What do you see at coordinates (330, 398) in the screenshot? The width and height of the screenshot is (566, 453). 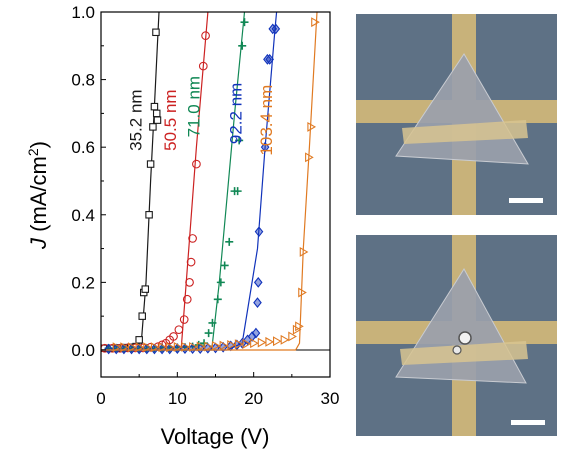 I see `x-tick-label: 30` at bounding box center [330, 398].